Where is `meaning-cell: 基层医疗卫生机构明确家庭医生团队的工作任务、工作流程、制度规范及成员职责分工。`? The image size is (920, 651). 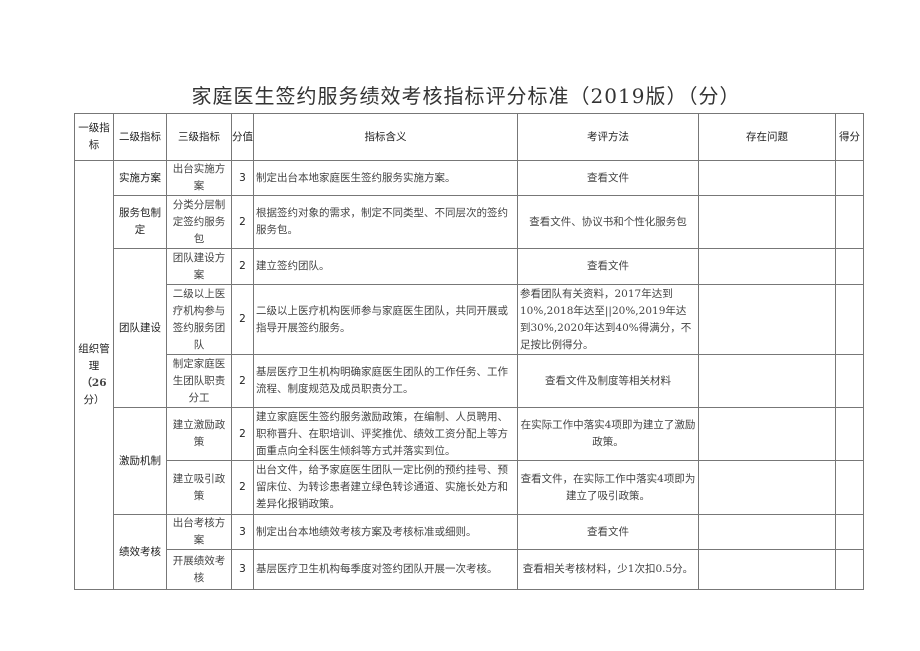 meaning-cell: 基层医疗卫生机构明确家庭医生团队的工作任务、工作流程、制度规范及成员职责分工。 is located at coordinates (385, 381).